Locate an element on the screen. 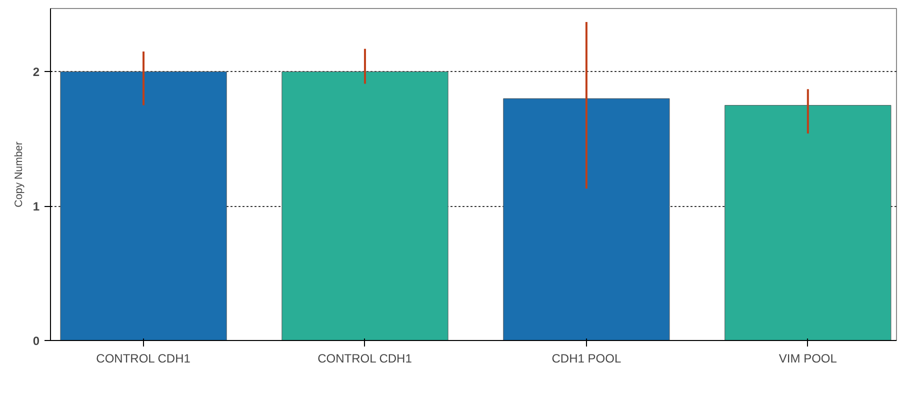 This screenshot has height=406, width=904. y-tick-label: 2 is located at coordinates (36, 72).